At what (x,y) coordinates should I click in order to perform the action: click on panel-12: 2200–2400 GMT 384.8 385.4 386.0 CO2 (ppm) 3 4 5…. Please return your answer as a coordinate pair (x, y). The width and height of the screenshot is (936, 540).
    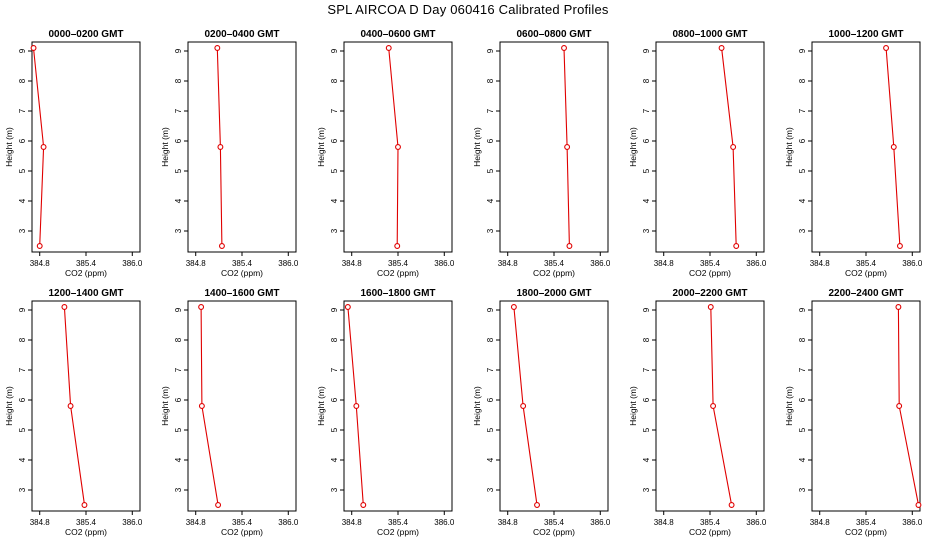
    Looking at the image, I should click on (853, 412).